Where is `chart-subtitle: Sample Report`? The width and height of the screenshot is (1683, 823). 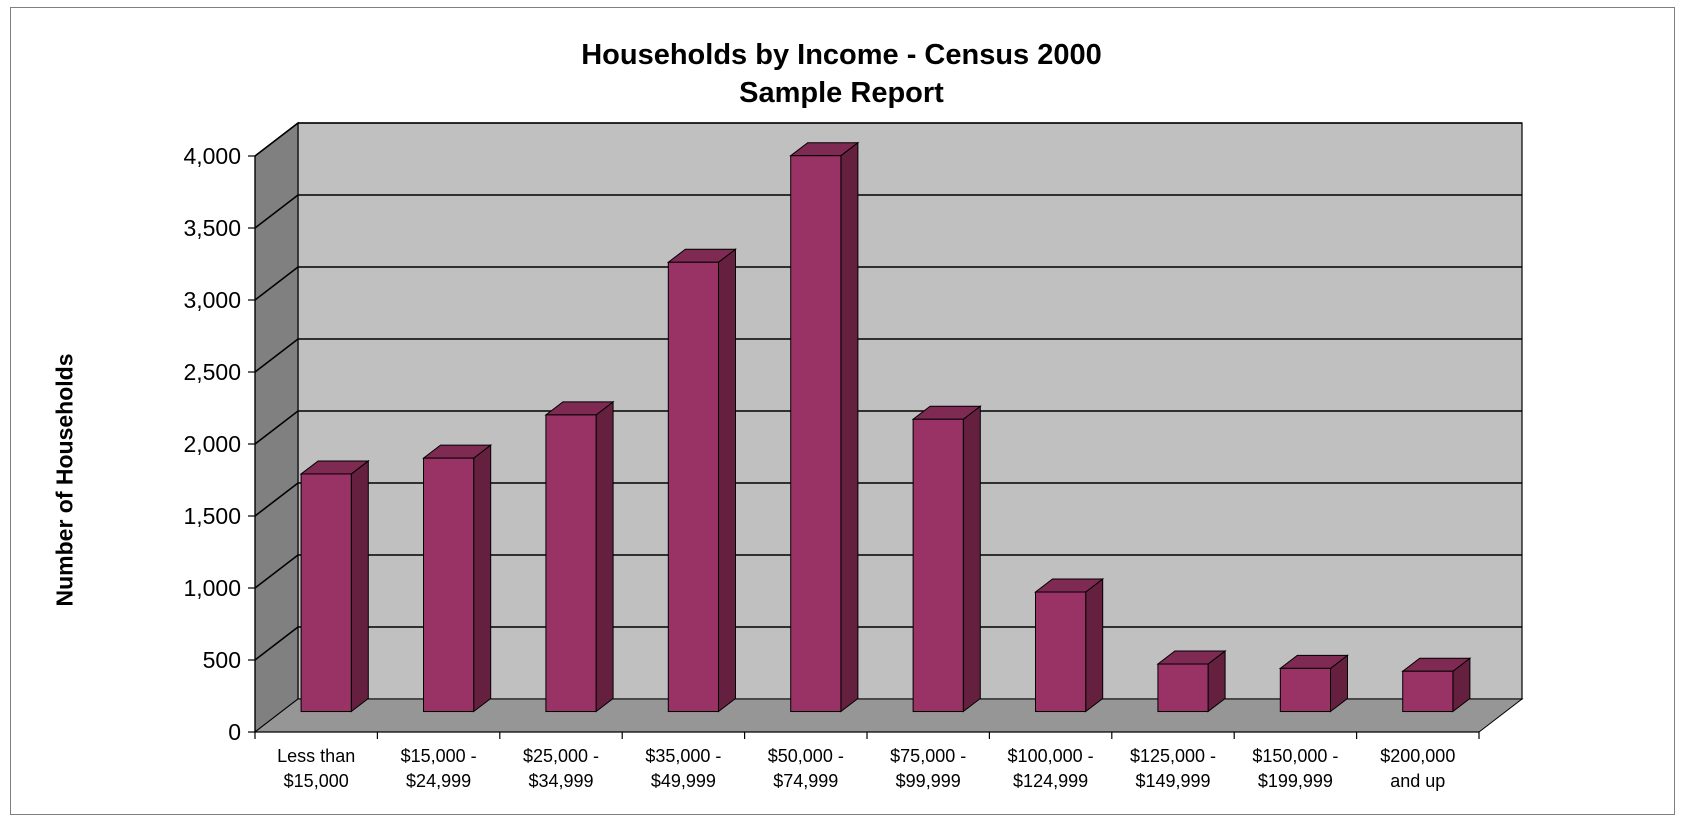 chart-subtitle: Sample Report is located at coordinates (841, 93).